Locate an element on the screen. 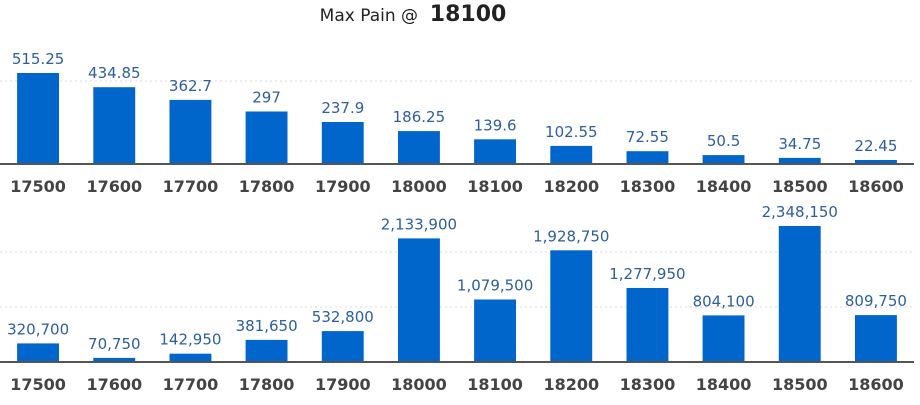 The width and height of the screenshot is (920, 405). data-label-1-18500: 2,348,150 is located at coordinates (800, 212).